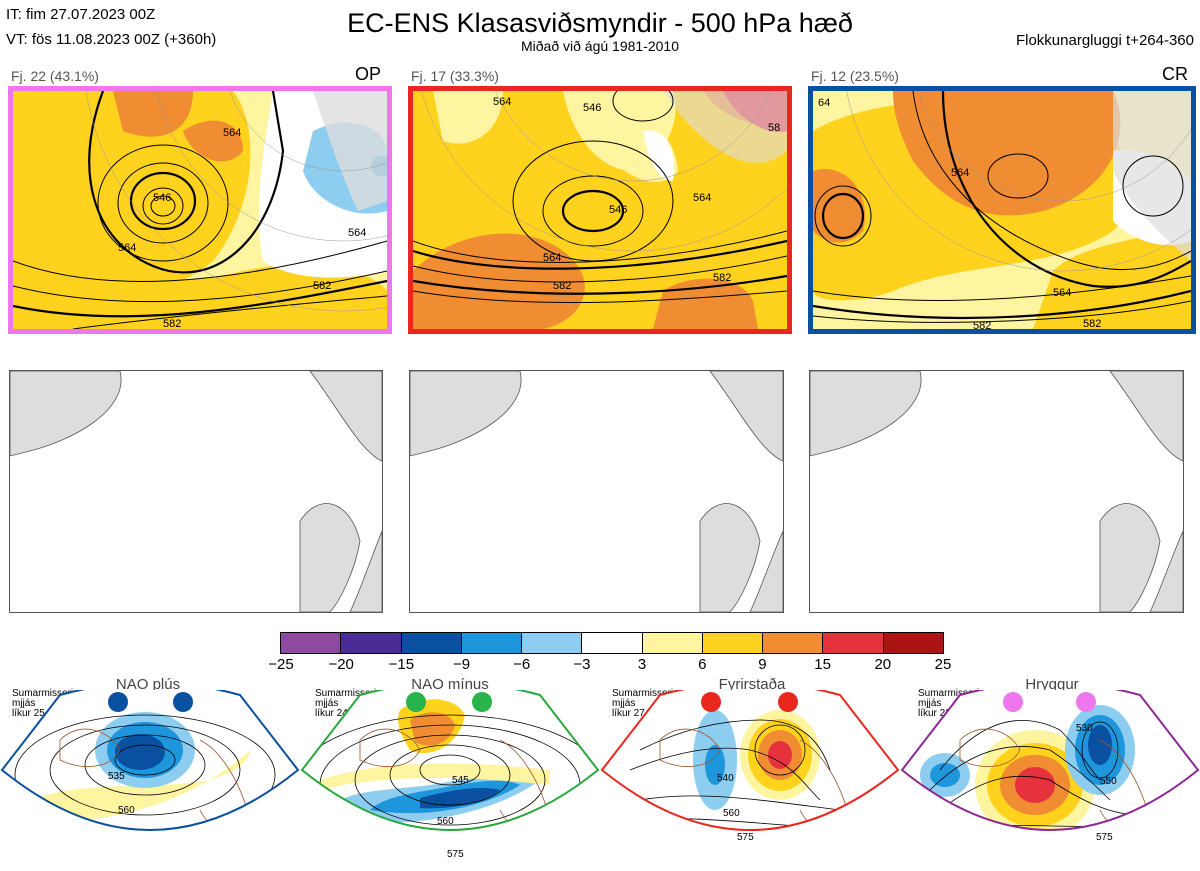 The image size is (1200, 871). I want to click on regime-2-contour-label: 560, so click(445, 821).